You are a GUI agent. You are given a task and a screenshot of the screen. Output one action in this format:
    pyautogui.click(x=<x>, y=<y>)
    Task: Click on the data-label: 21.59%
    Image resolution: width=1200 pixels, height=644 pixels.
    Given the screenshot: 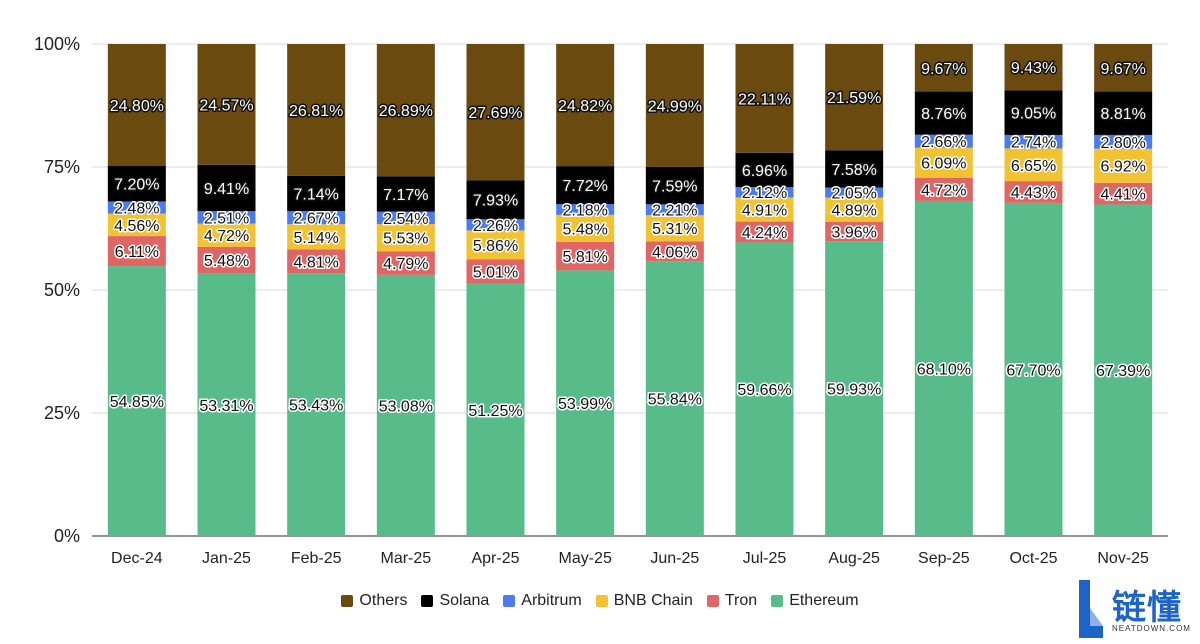 What is the action you would take?
    pyautogui.click(x=854, y=98)
    